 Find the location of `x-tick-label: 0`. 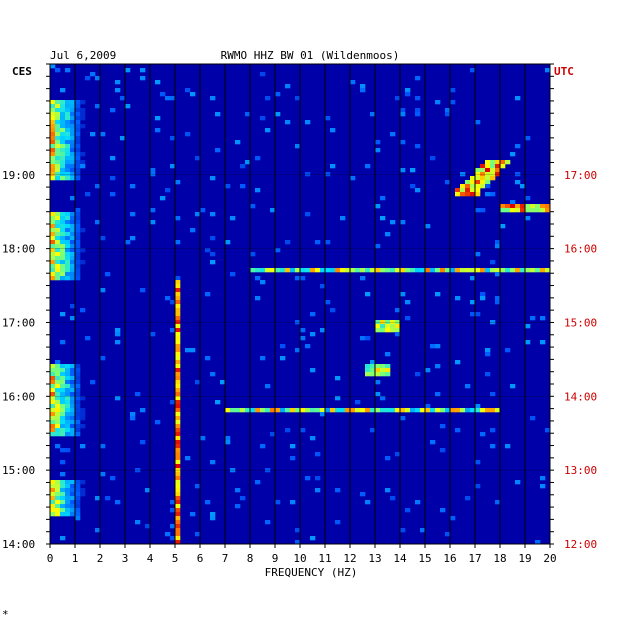

x-tick-label: 0 is located at coordinates (50, 558).